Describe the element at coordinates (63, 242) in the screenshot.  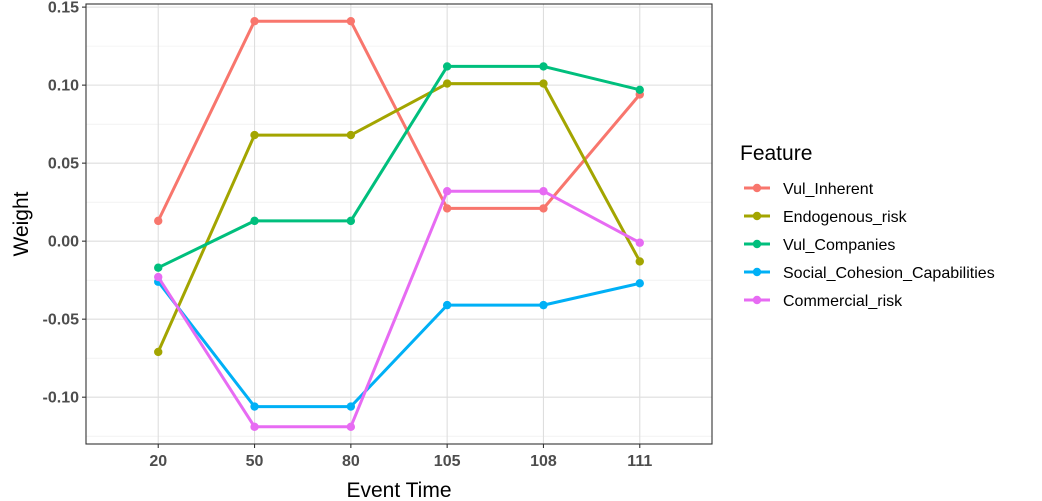
I see `y-tick-label: 0.00` at that location.